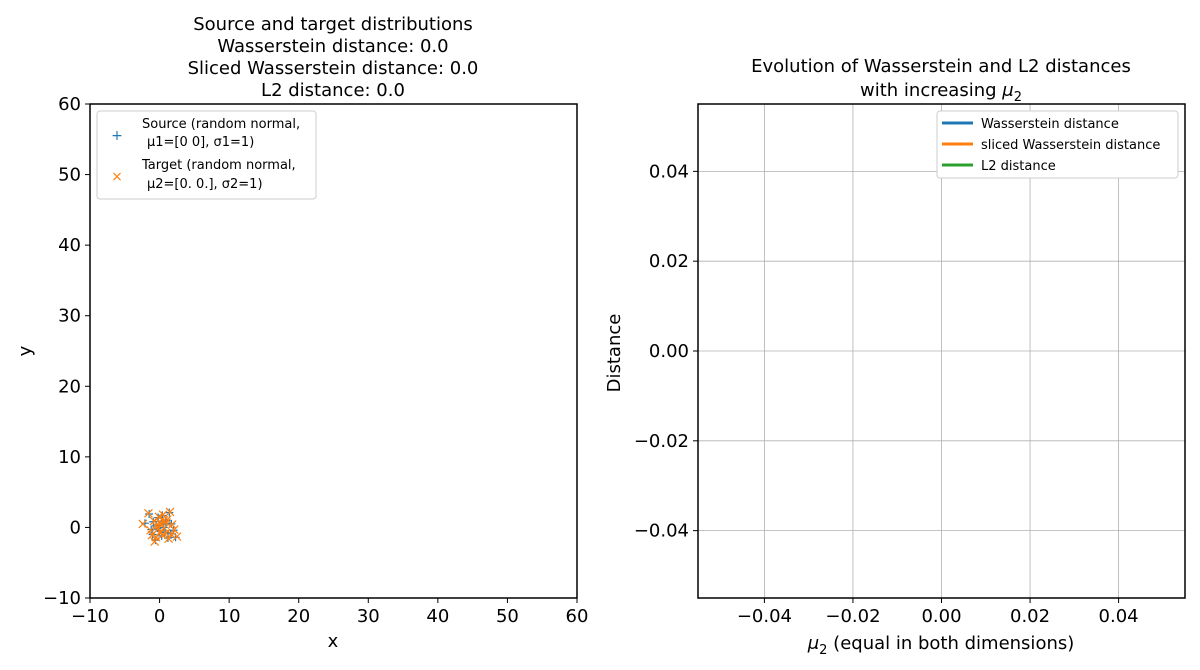 This screenshot has width=1200, height=670. What do you see at coordinates (764, 616) in the screenshot?
I see `distance-x-tick-label: −0.04` at bounding box center [764, 616].